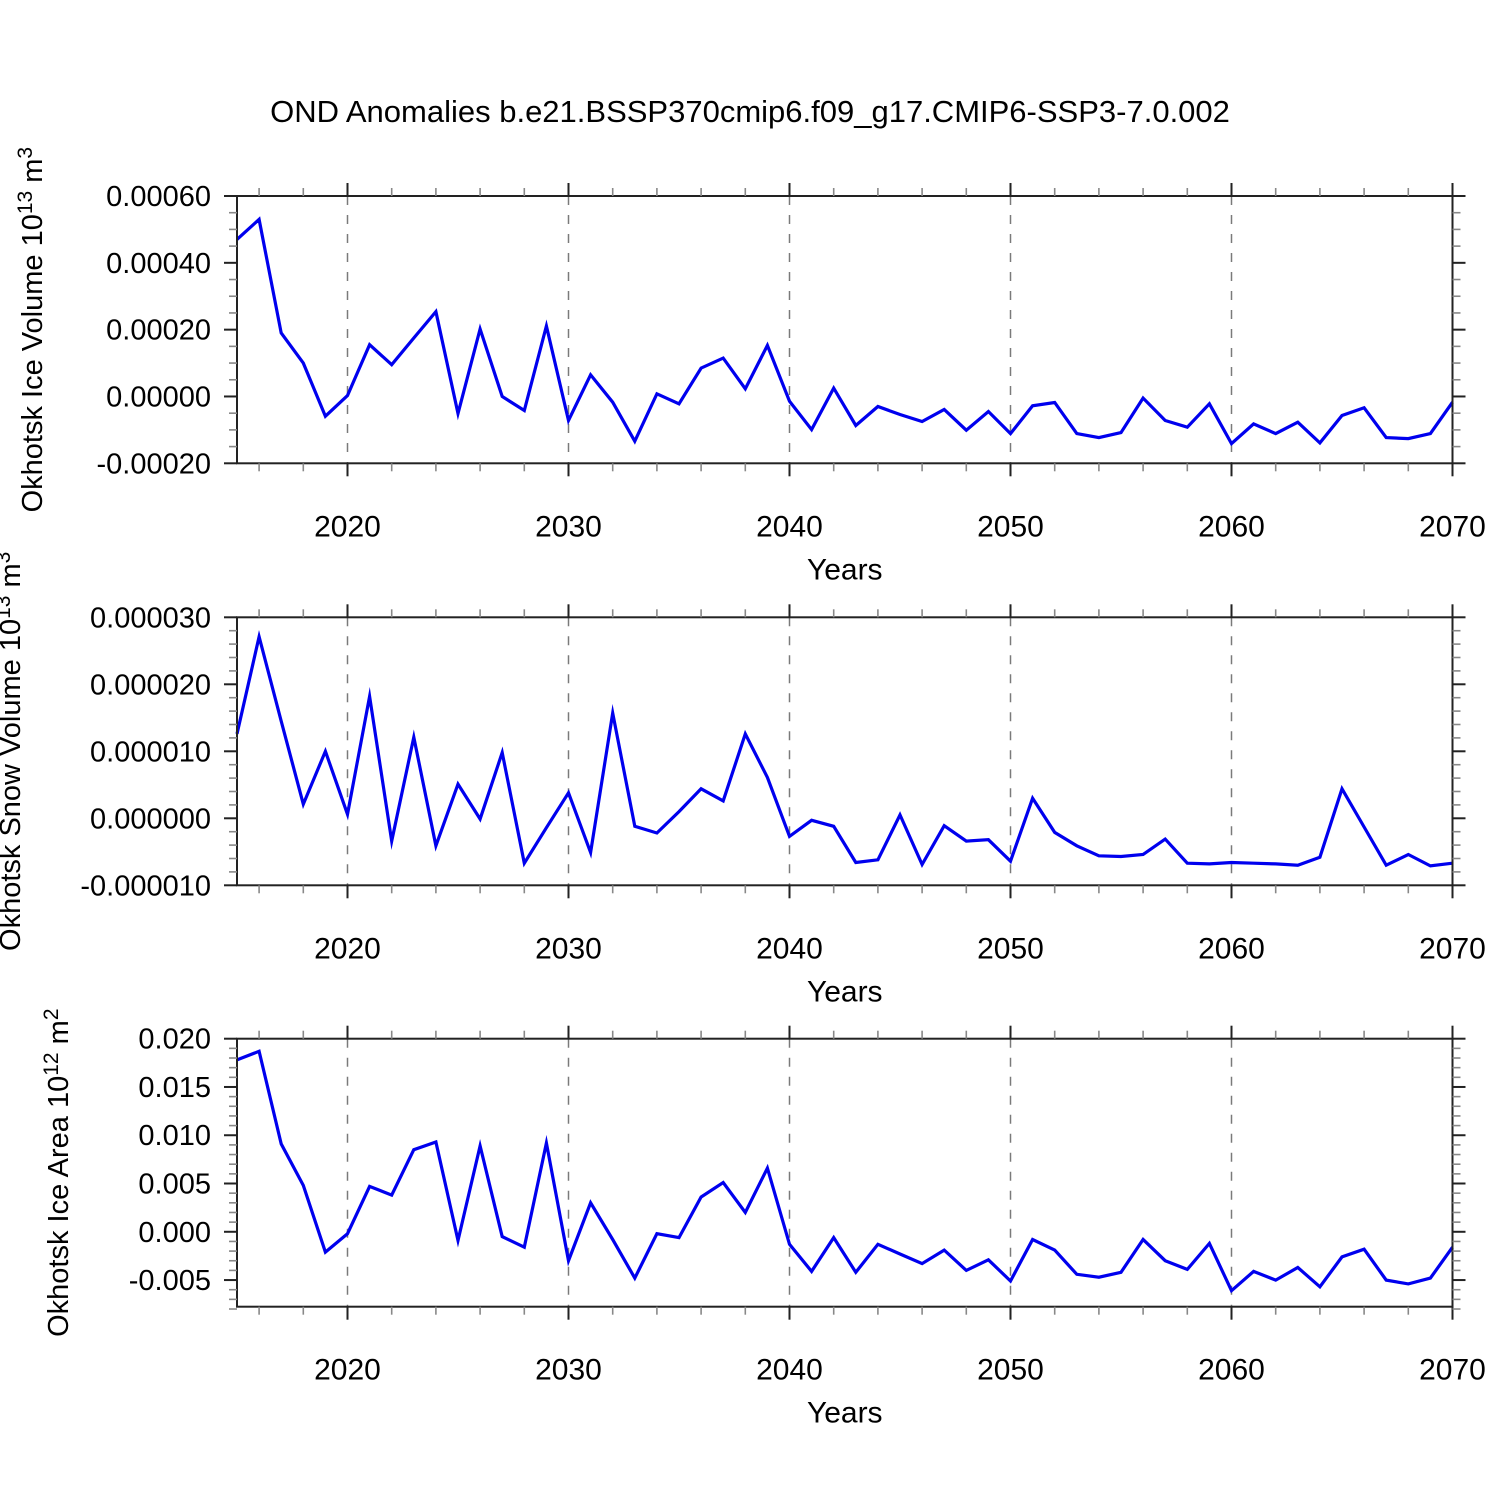 The width and height of the screenshot is (1500, 1500). Describe the element at coordinates (174, 1233) in the screenshot. I see `y-tick-label-4: 0.000` at that location.